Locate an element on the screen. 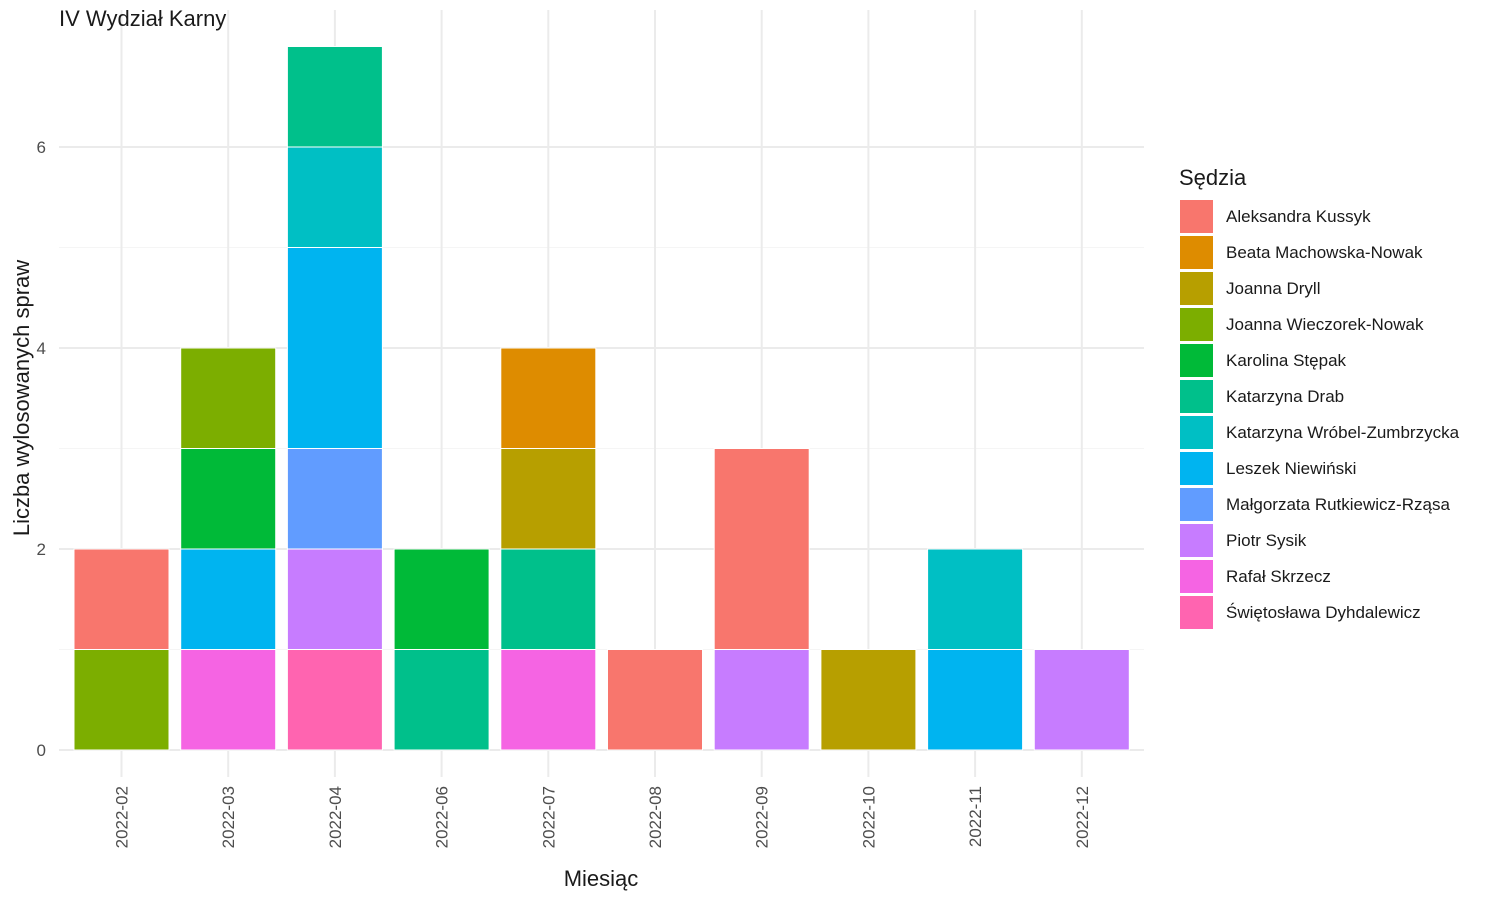 This screenshot has height=900, width=1500. x-tick-label: 2022-03 is located at coordinates (228, 817).